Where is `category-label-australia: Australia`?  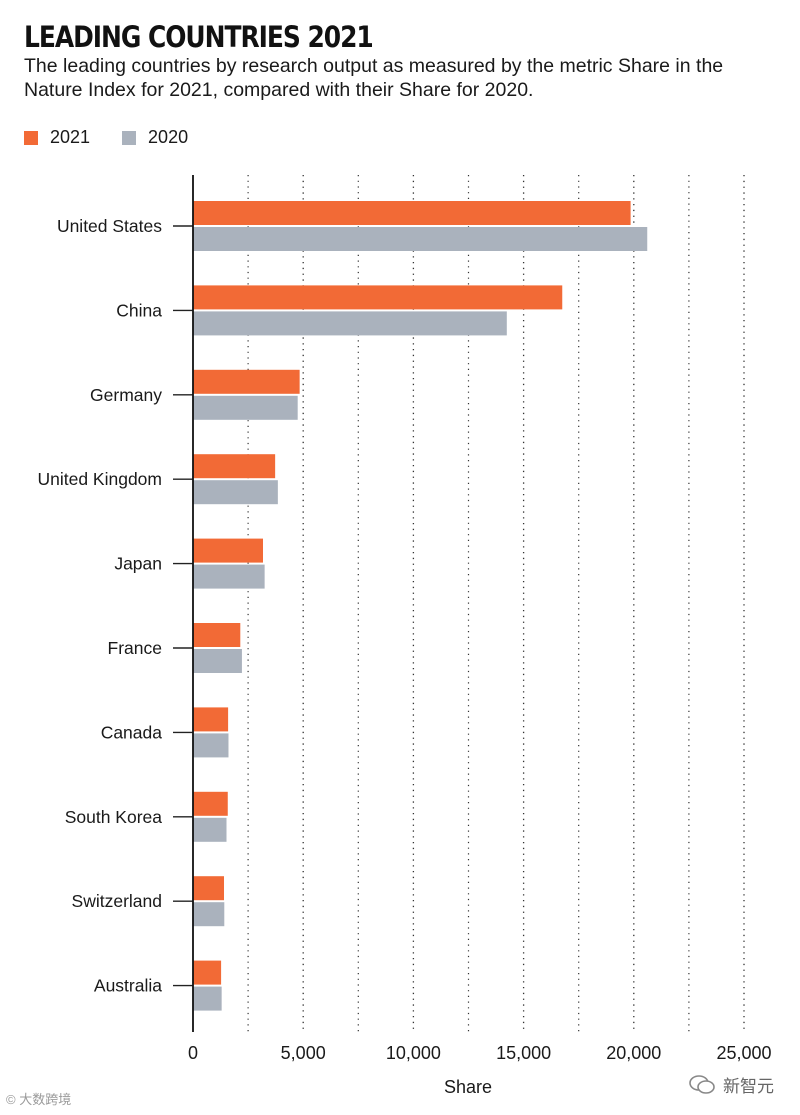 category-label-australia: Australia is located at coordinates (128, 986).